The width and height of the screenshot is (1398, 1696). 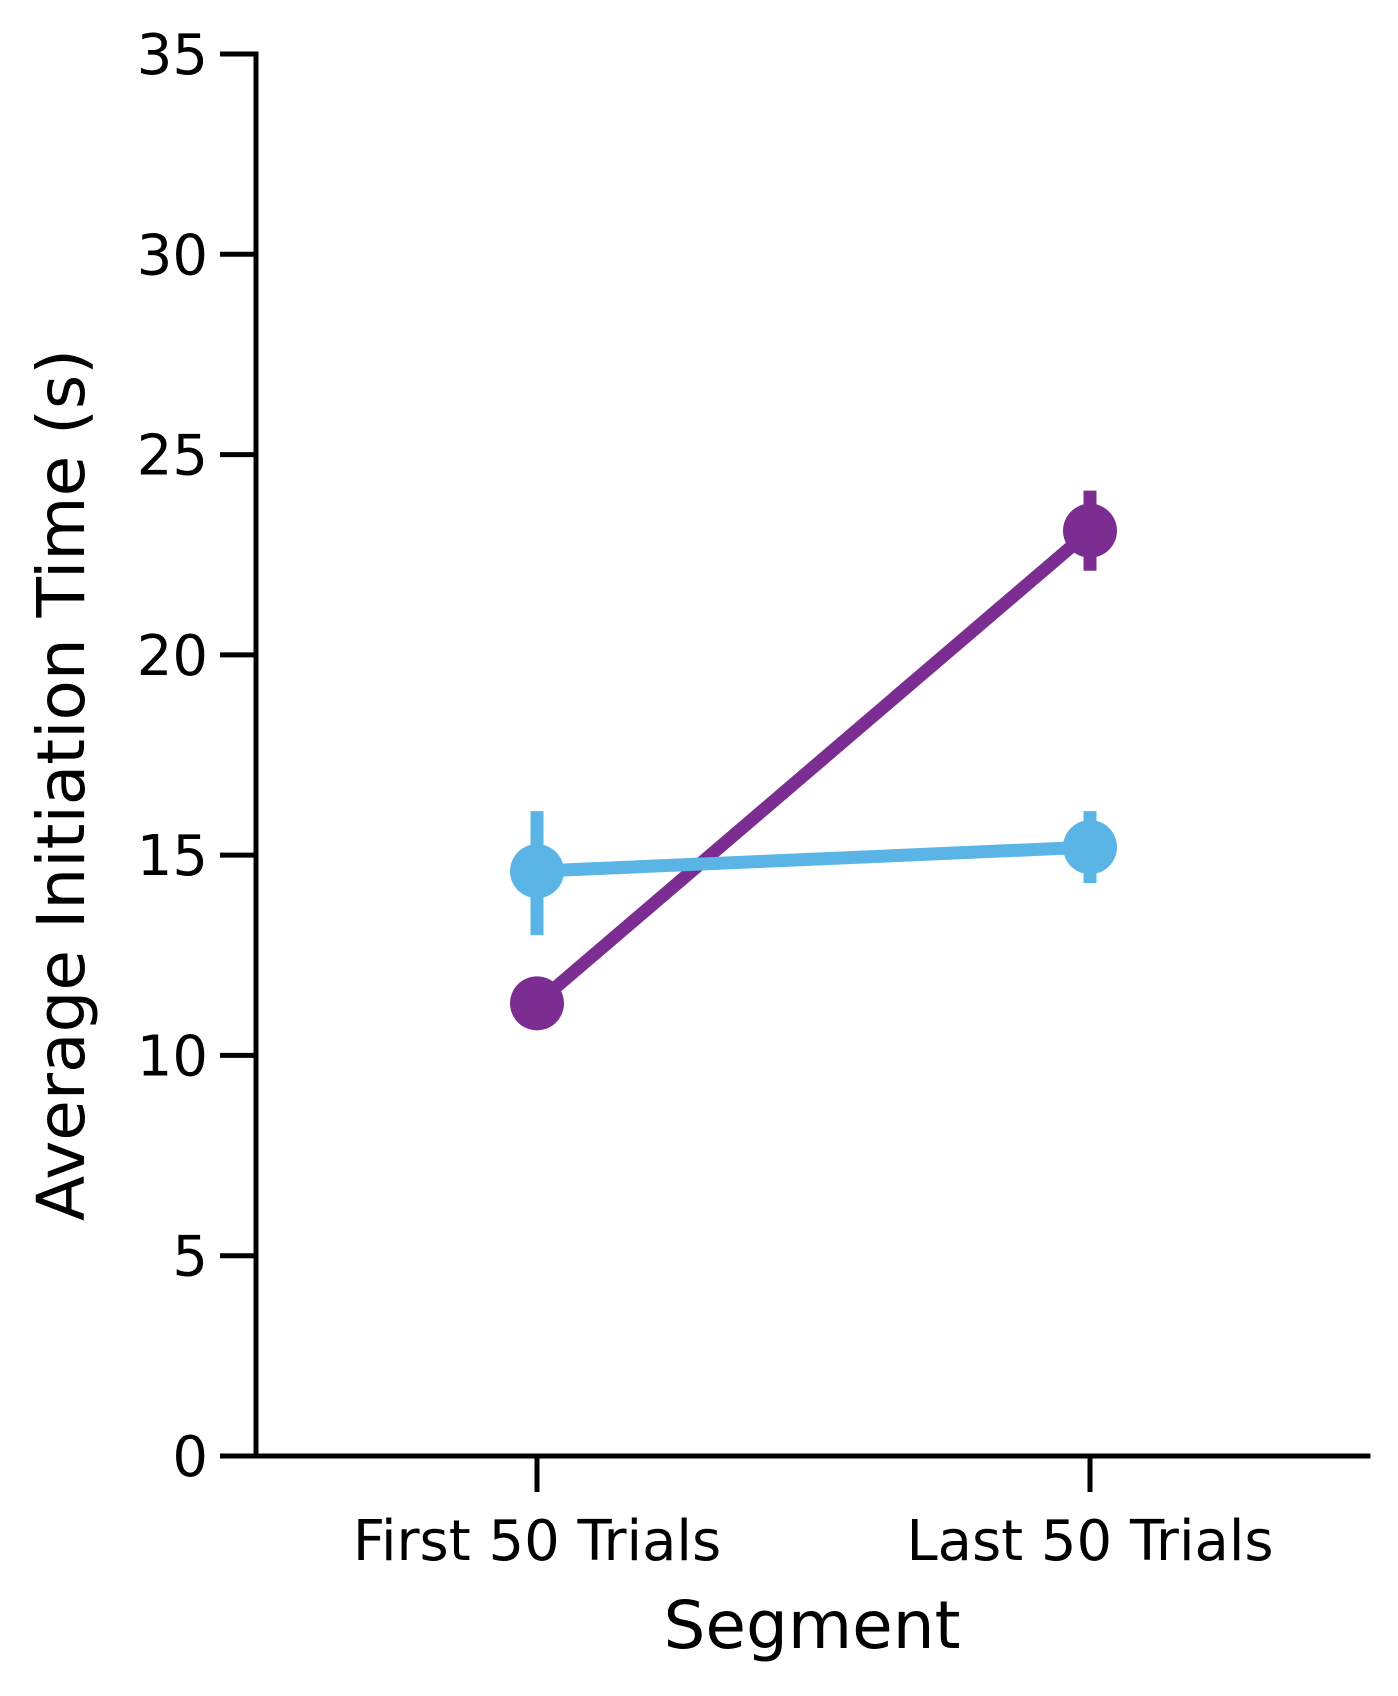 What do you see at coordinates (190, 1257) in the screenshot?
I see `y-tick-label: 5` at bounding box center [190, 1257].